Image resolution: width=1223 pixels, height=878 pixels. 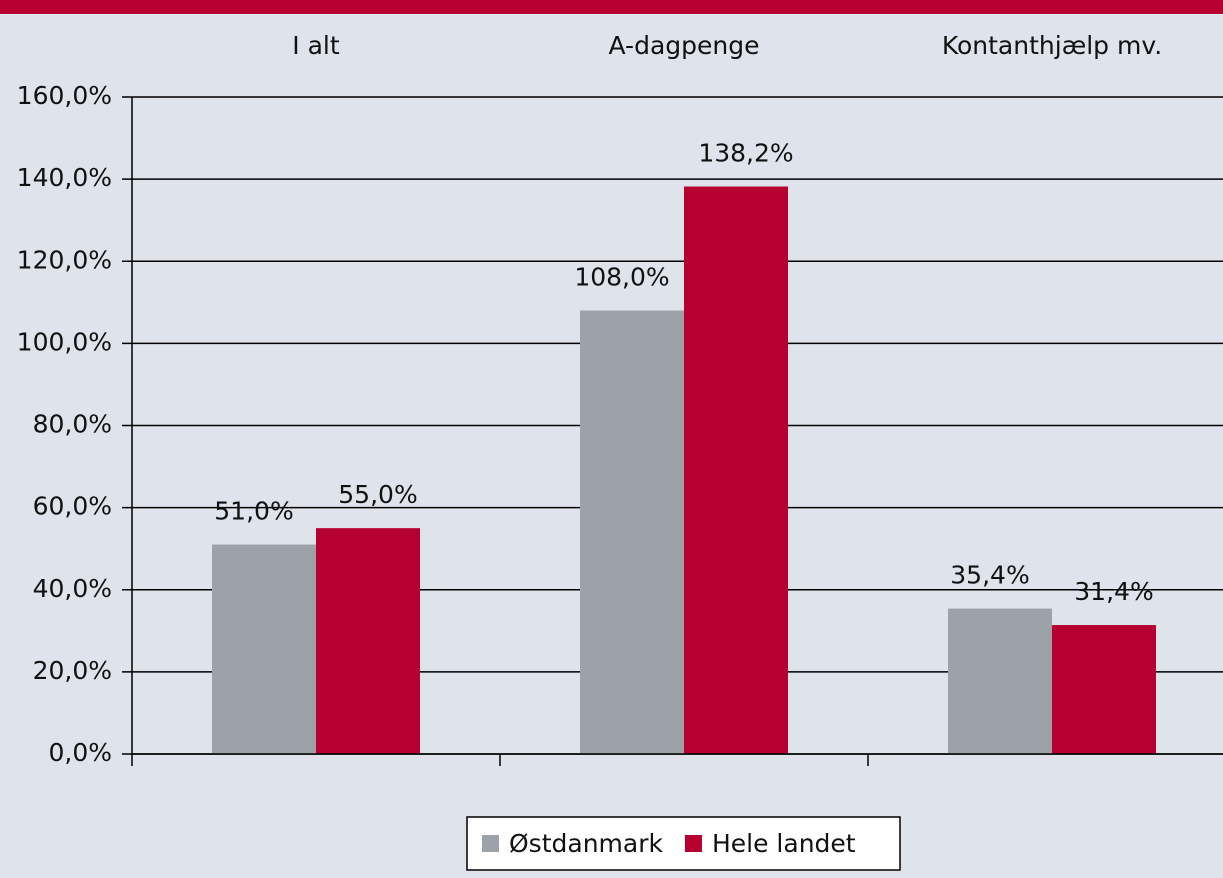 What do you see at coordinates (64, 177) in the screenshot?
I see `y-tick-label: 140,0%` at bounding box center [64, 177].